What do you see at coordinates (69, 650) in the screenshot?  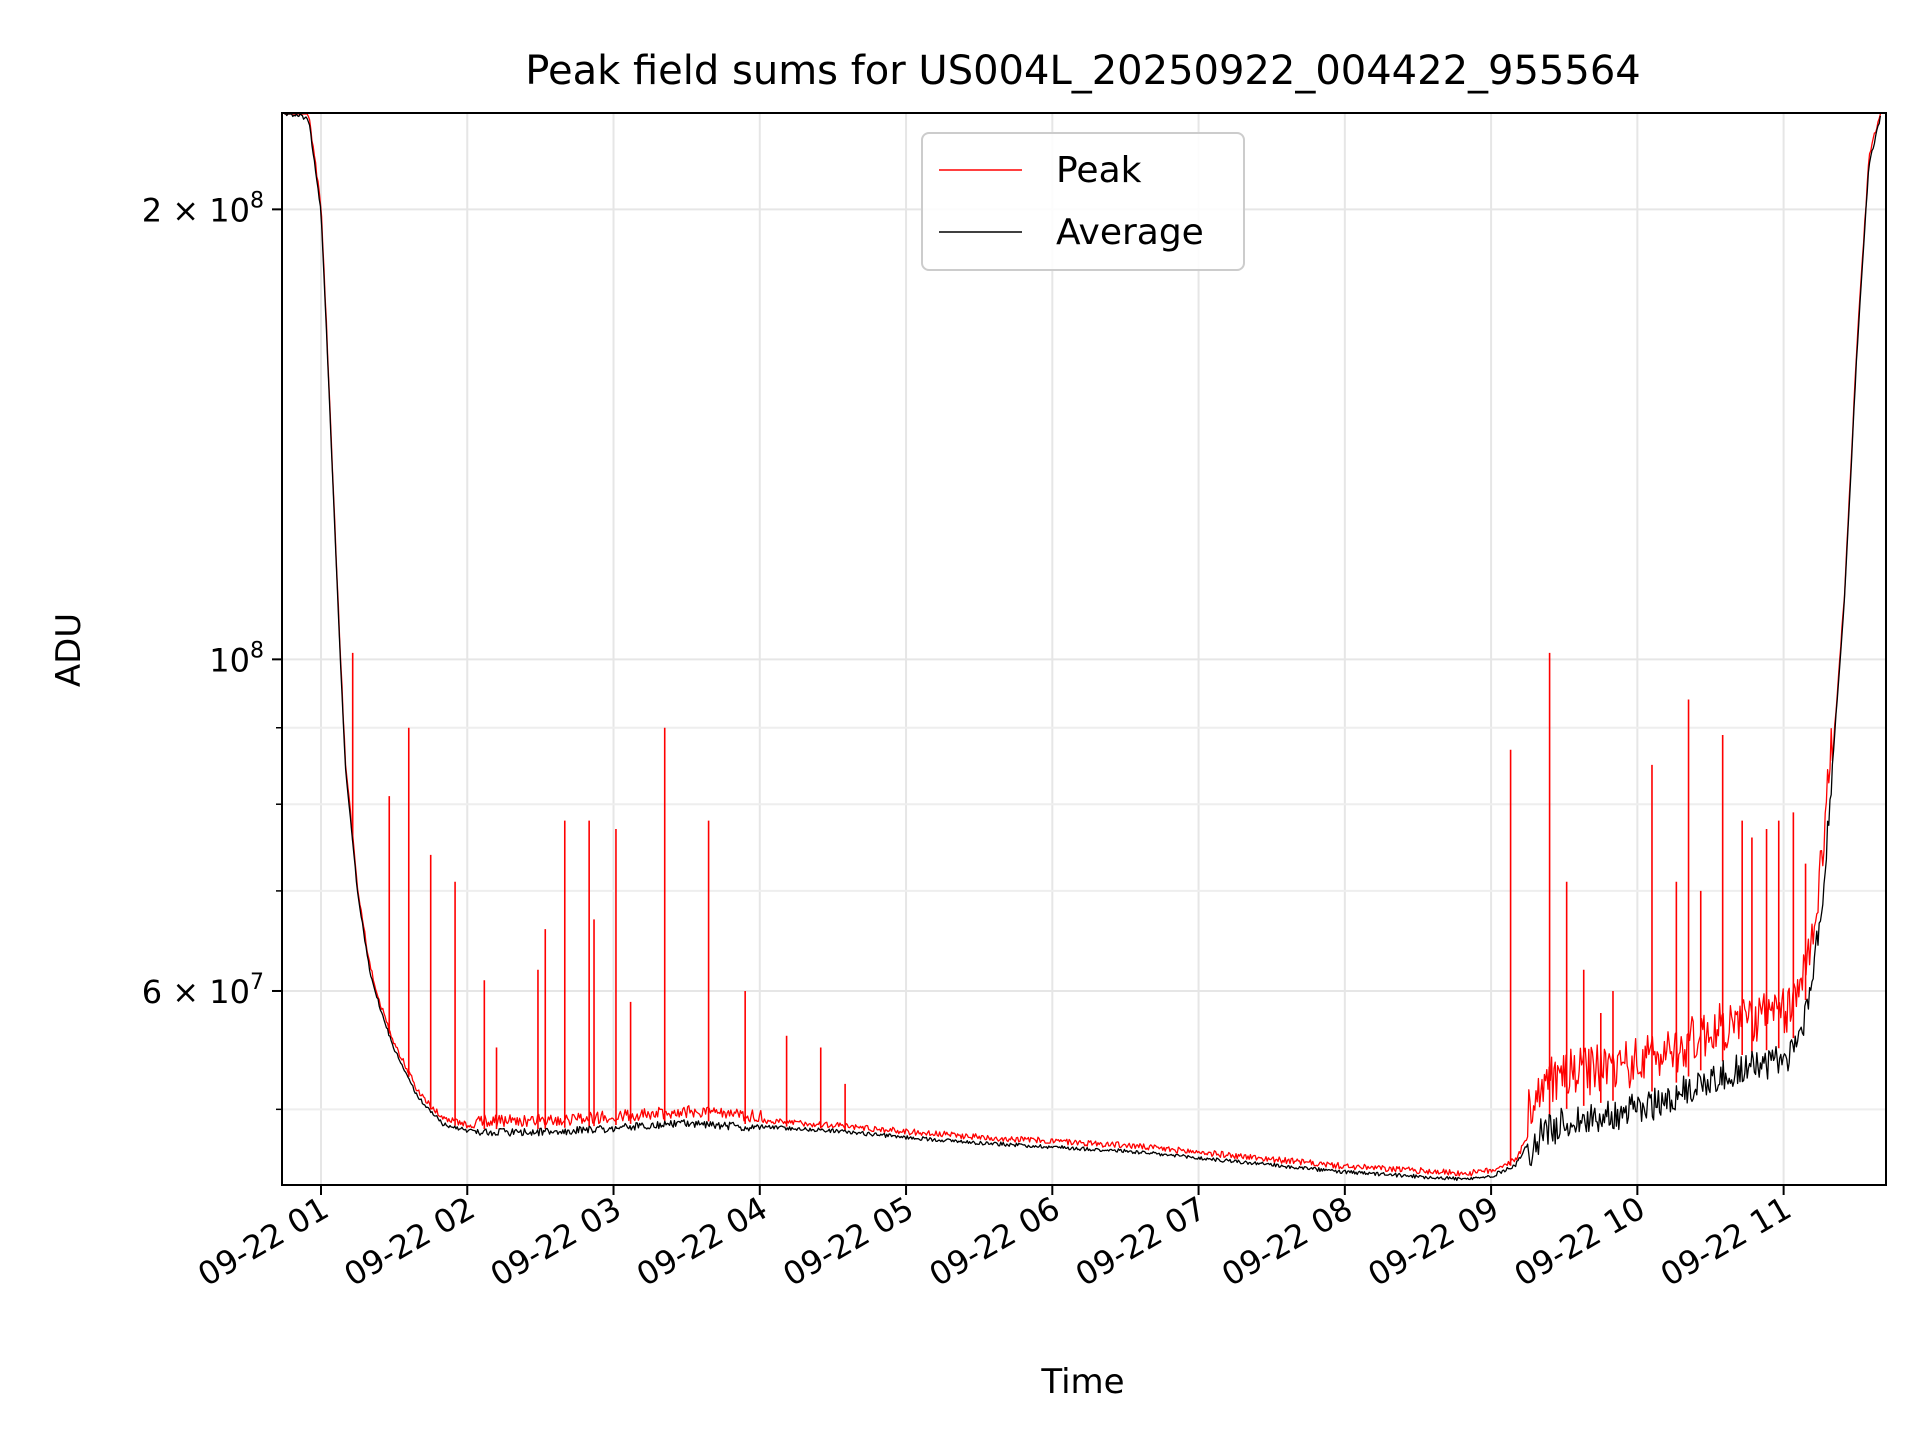 I see `y-axis-label: ADU` at bounding box center [69, 650].